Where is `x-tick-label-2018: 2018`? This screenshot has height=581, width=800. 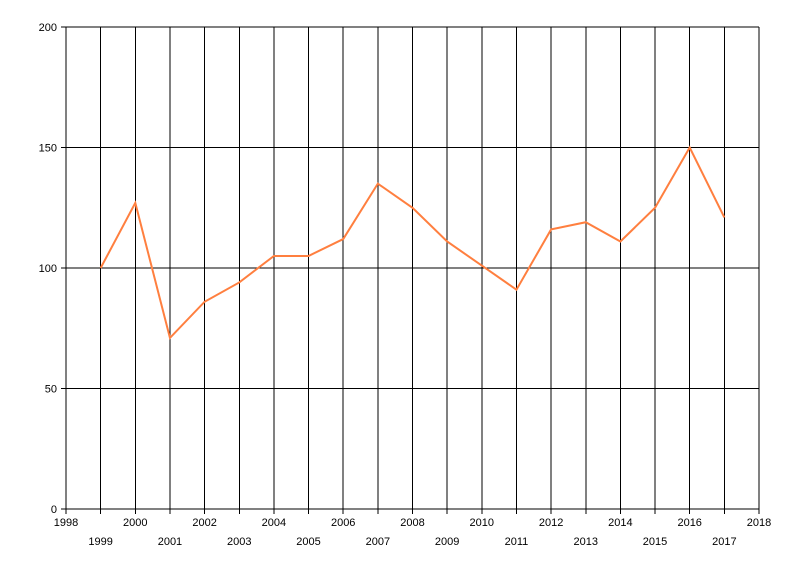
x-tick-label-2018: 2018 is located at coordinates (759, 523).